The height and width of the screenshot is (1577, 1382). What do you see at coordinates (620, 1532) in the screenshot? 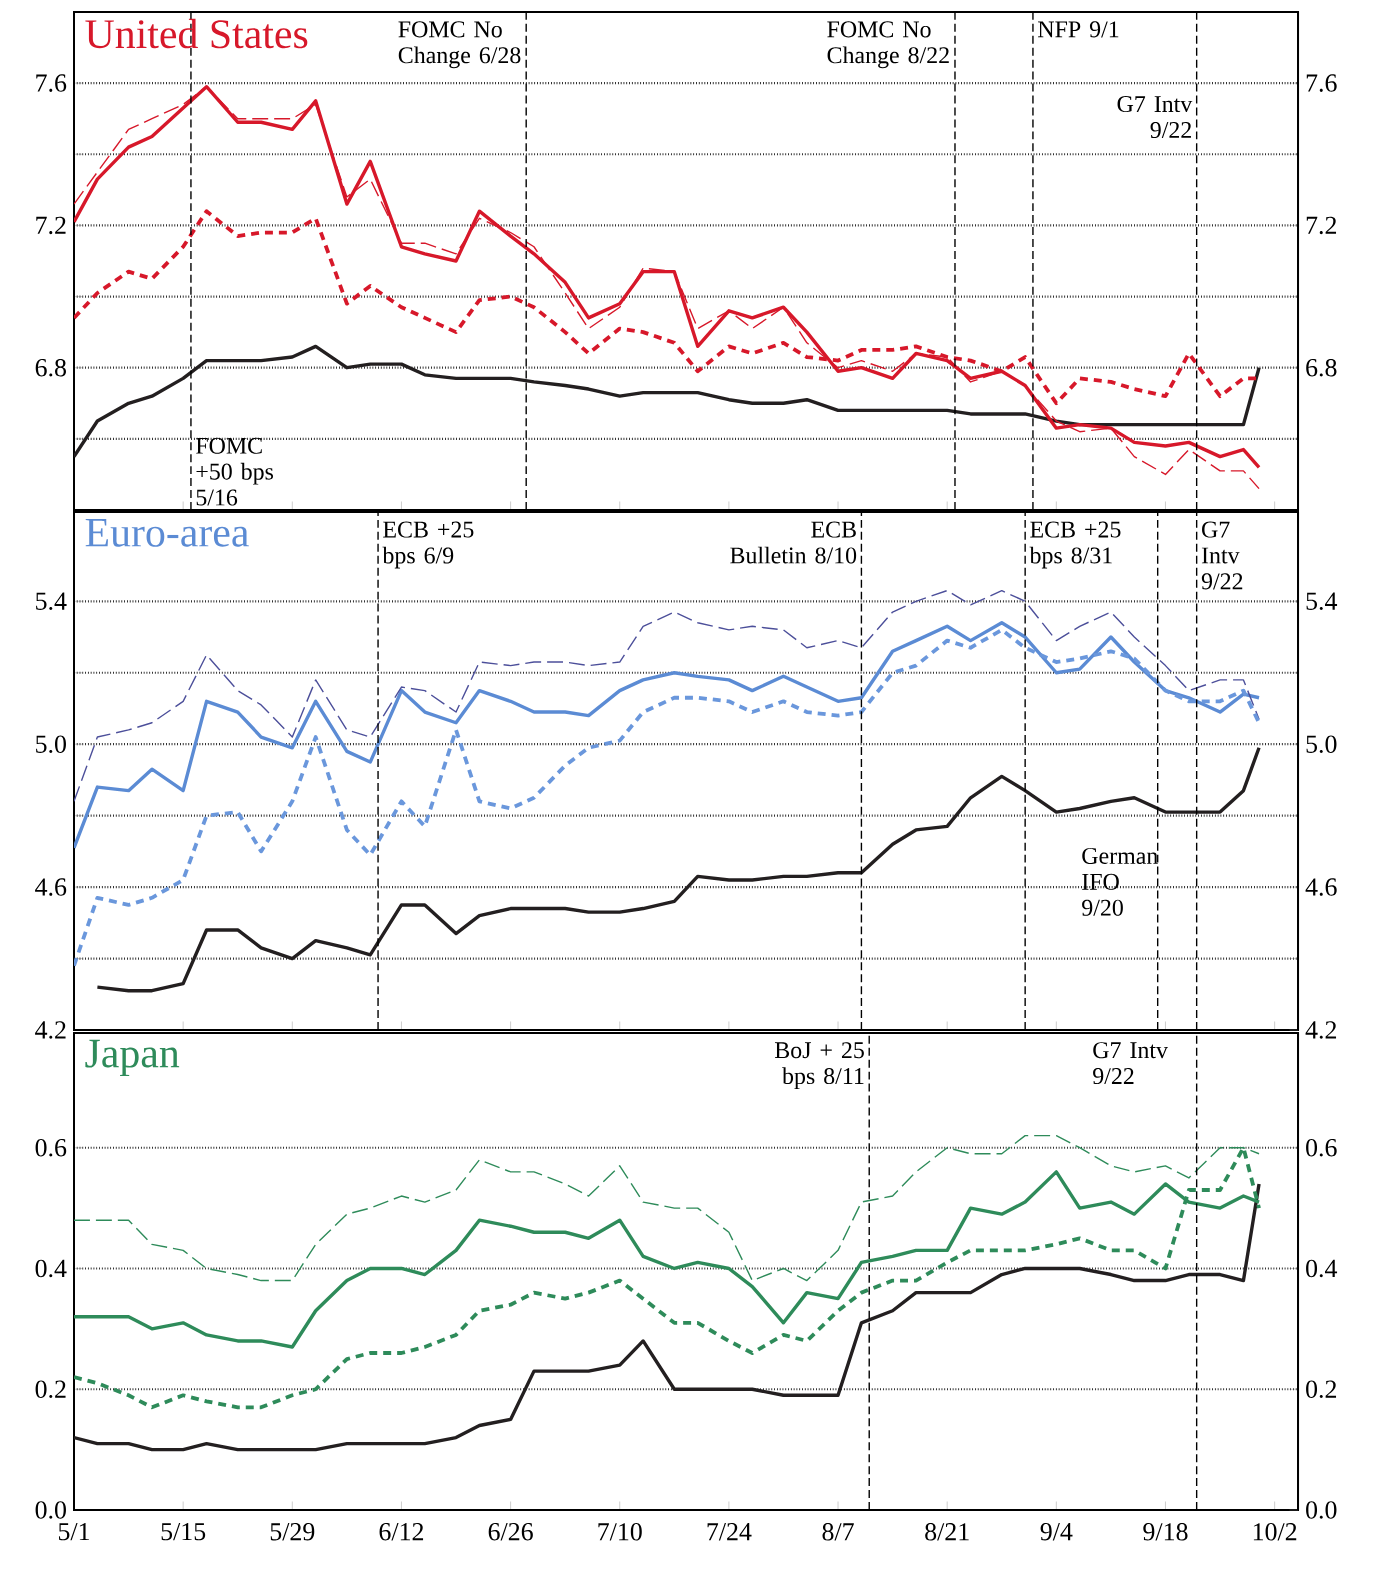
I see `x-tick-label: 7/10` at bounding box center [620, 1532].